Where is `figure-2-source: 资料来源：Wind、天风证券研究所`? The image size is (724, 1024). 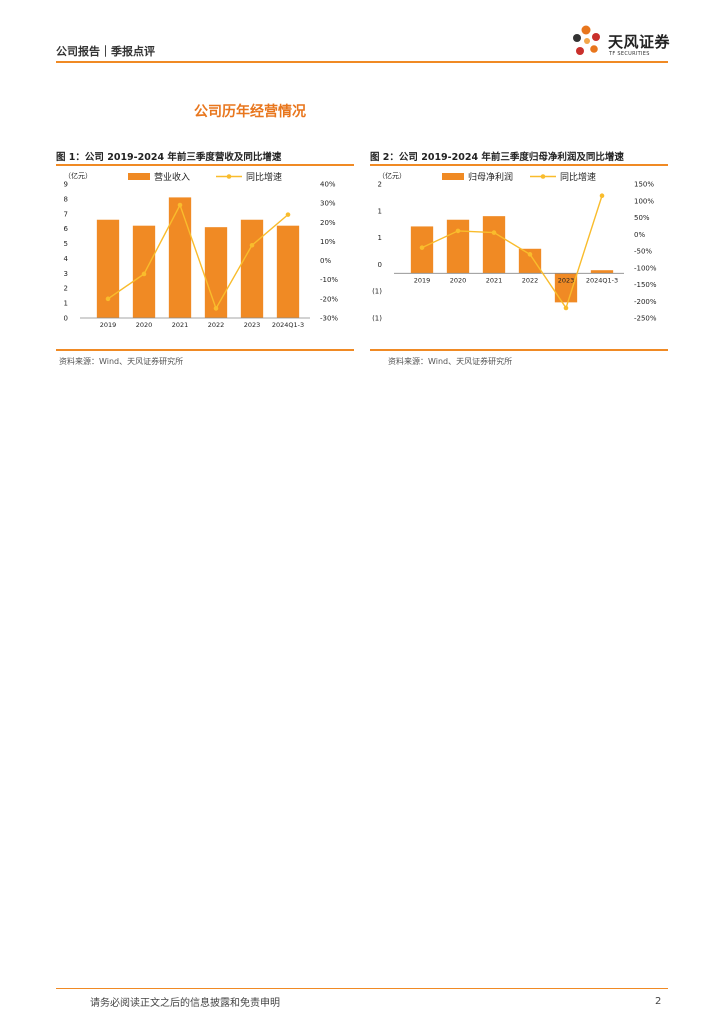
figure-2-source: 资料来源：Wind、天风证券研究所 is located at coordinates (450, 361).